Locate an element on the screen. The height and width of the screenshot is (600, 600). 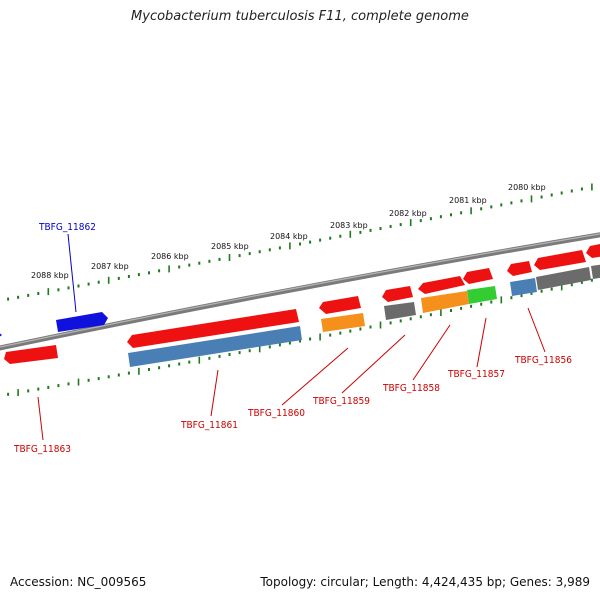
feature-red-2081a is located at coordinates (441, 285).